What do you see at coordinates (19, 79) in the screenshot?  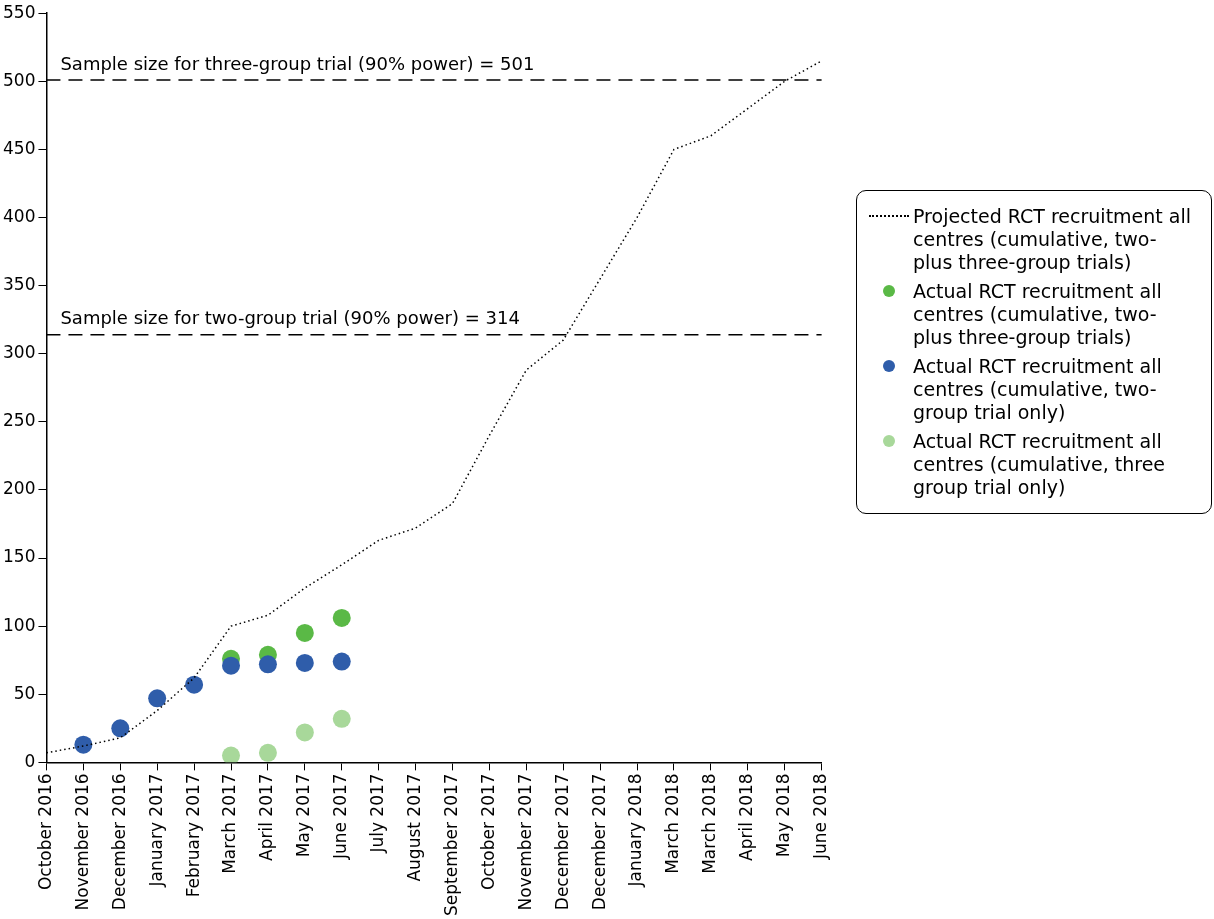 I see `y-tick-label: 500` at bounding box center [19, 79].